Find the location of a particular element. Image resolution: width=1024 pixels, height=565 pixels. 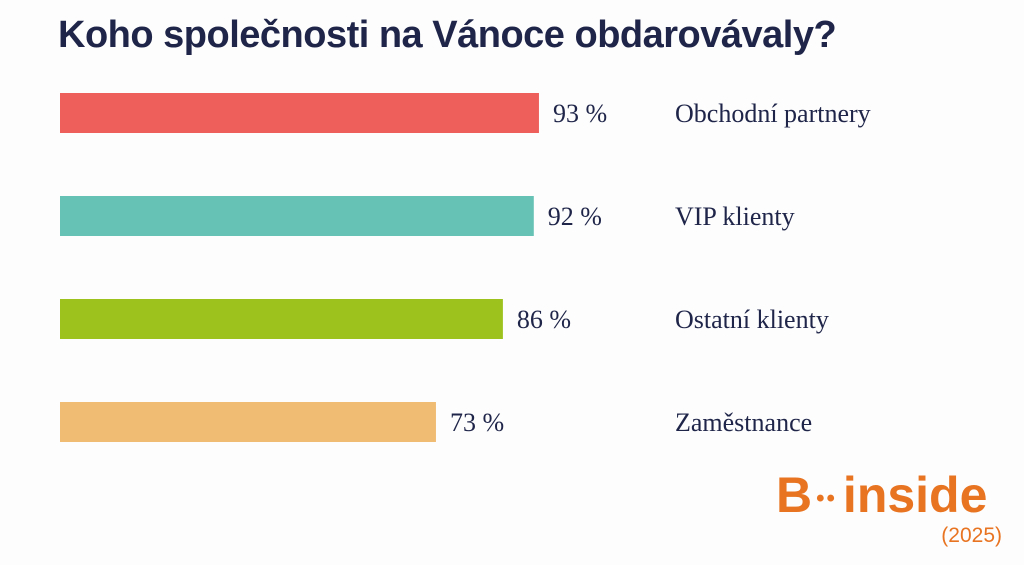

category-label-2: VIP klienty is located at coordinates (735, 216).